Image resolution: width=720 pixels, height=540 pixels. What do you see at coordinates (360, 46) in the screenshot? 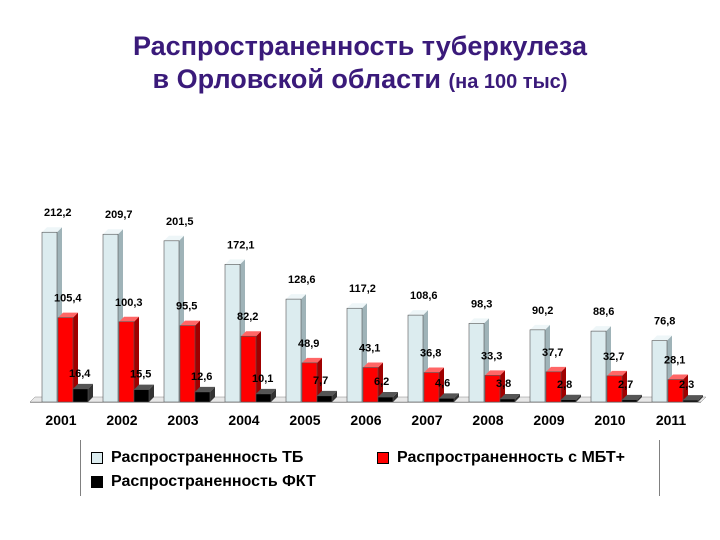
I see `title-line1: Распространенность туберкулеза` at bounding box center [360, 46].